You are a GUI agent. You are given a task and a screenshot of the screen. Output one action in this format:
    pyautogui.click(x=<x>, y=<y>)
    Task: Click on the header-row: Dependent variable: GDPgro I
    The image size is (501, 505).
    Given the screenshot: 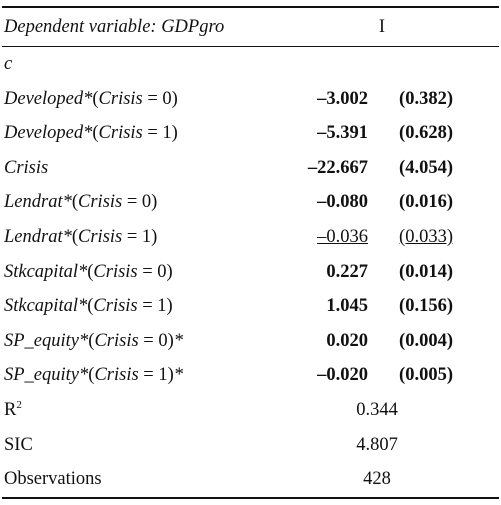 What is the action you would take?
    pyautogui.click(x=250, y=27)
    